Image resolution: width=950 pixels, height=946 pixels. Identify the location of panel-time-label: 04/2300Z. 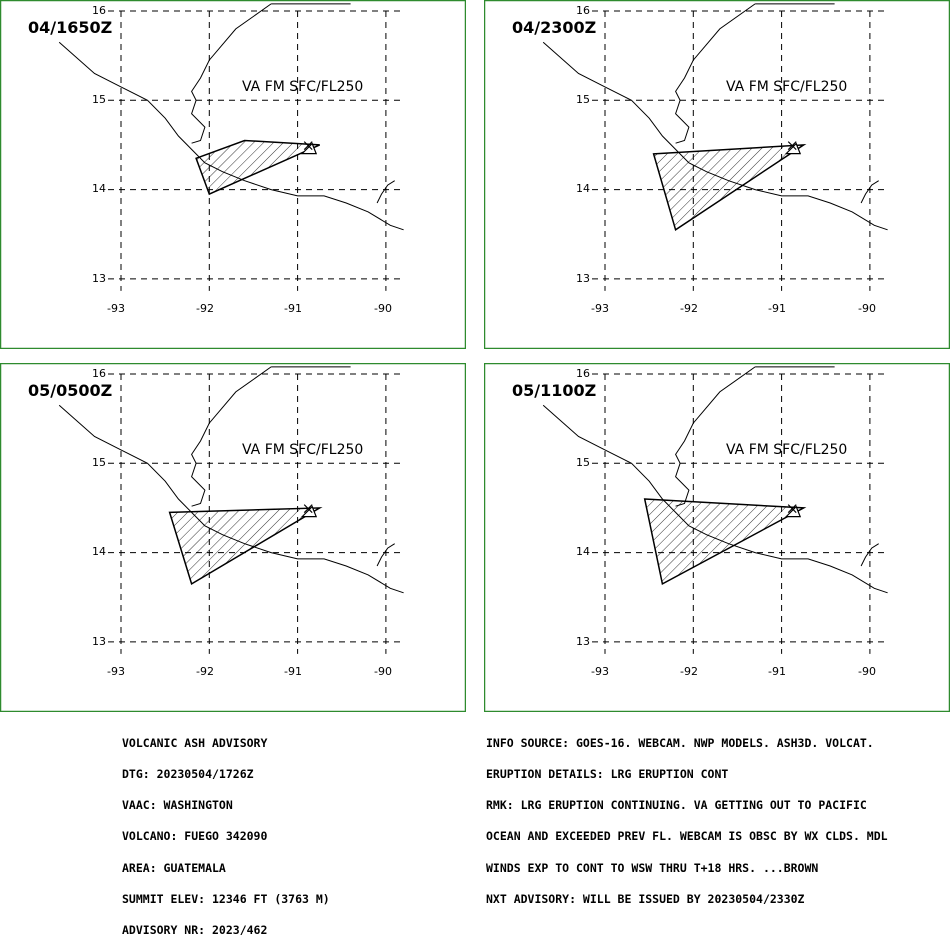
(554, 27).